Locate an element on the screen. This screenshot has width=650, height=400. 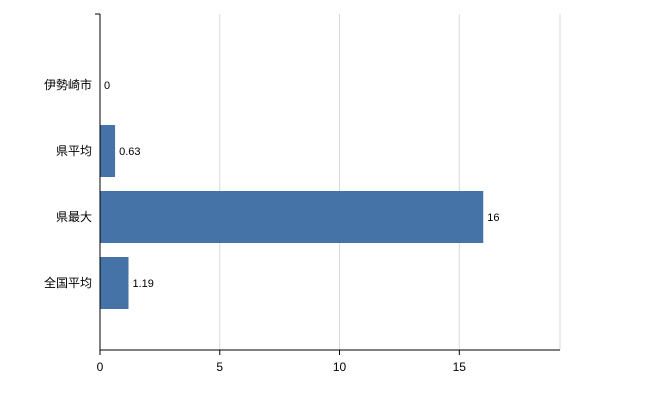
x-tick-label: 0 is located at coordinates (100, 367).